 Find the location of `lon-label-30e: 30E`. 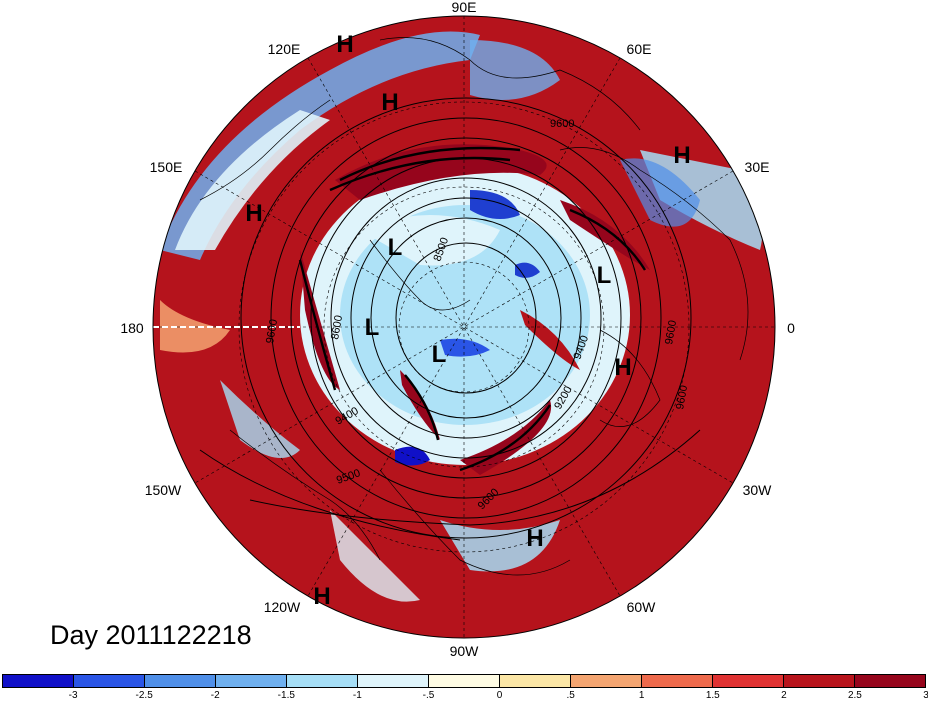

lon-label-30e: 30E is located at coordinates (757, 167).